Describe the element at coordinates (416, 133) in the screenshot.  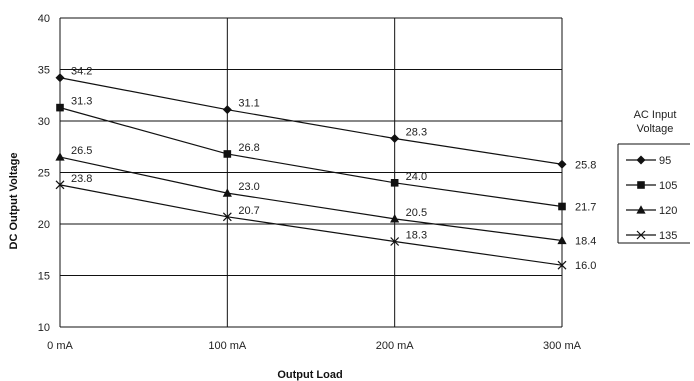
I see `data-label-95-2: 28.3` at that location.